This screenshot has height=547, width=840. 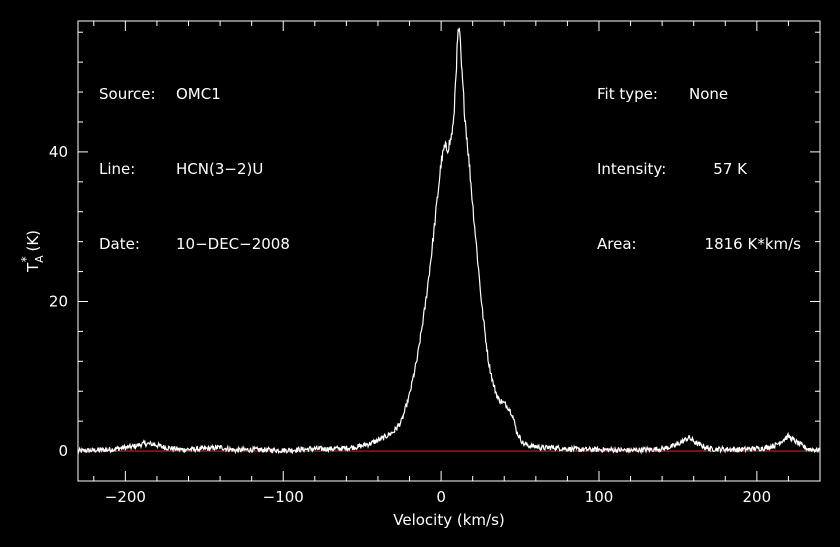 I want to click on info-source-key: Source:, so click(x=127, y=94).